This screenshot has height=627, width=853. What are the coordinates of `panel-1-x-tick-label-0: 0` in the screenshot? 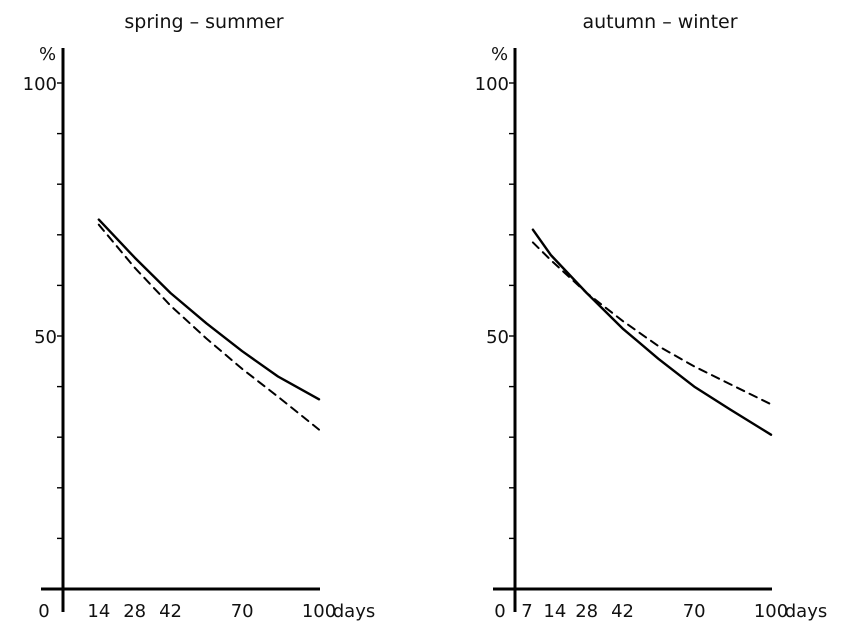 It's located at (43, 611).